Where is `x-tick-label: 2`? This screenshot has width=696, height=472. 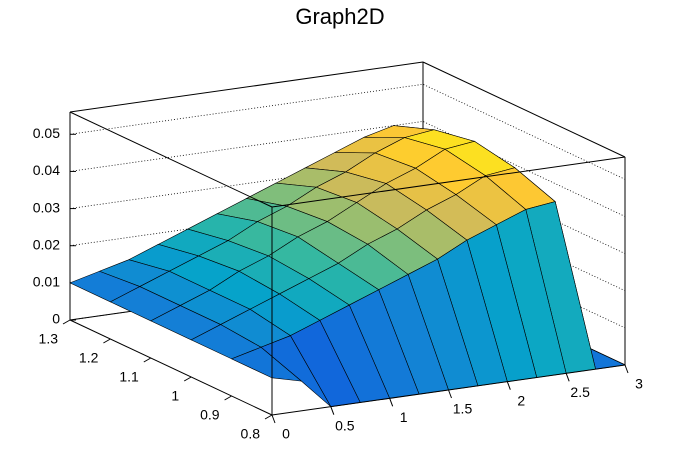 x-tick-label: 2 is located at coordinates (521, 400).